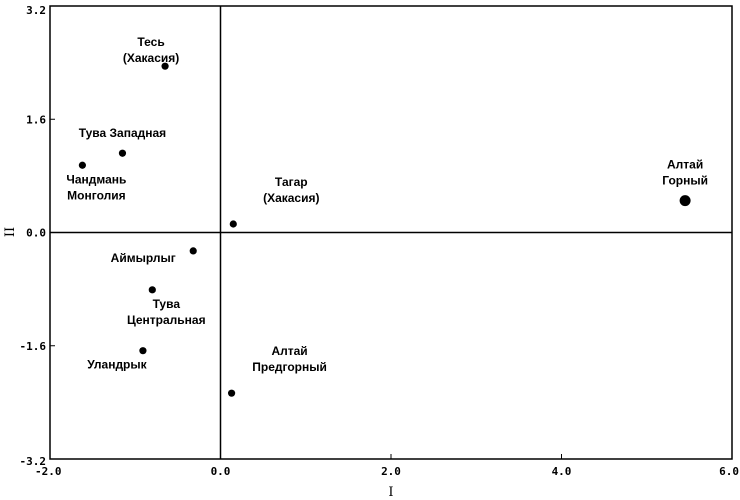 The image size is (740, 500). Describe the element at coordinates (48, 471) in the screenshot. I see `x-tick-label: -2.0` at that location.